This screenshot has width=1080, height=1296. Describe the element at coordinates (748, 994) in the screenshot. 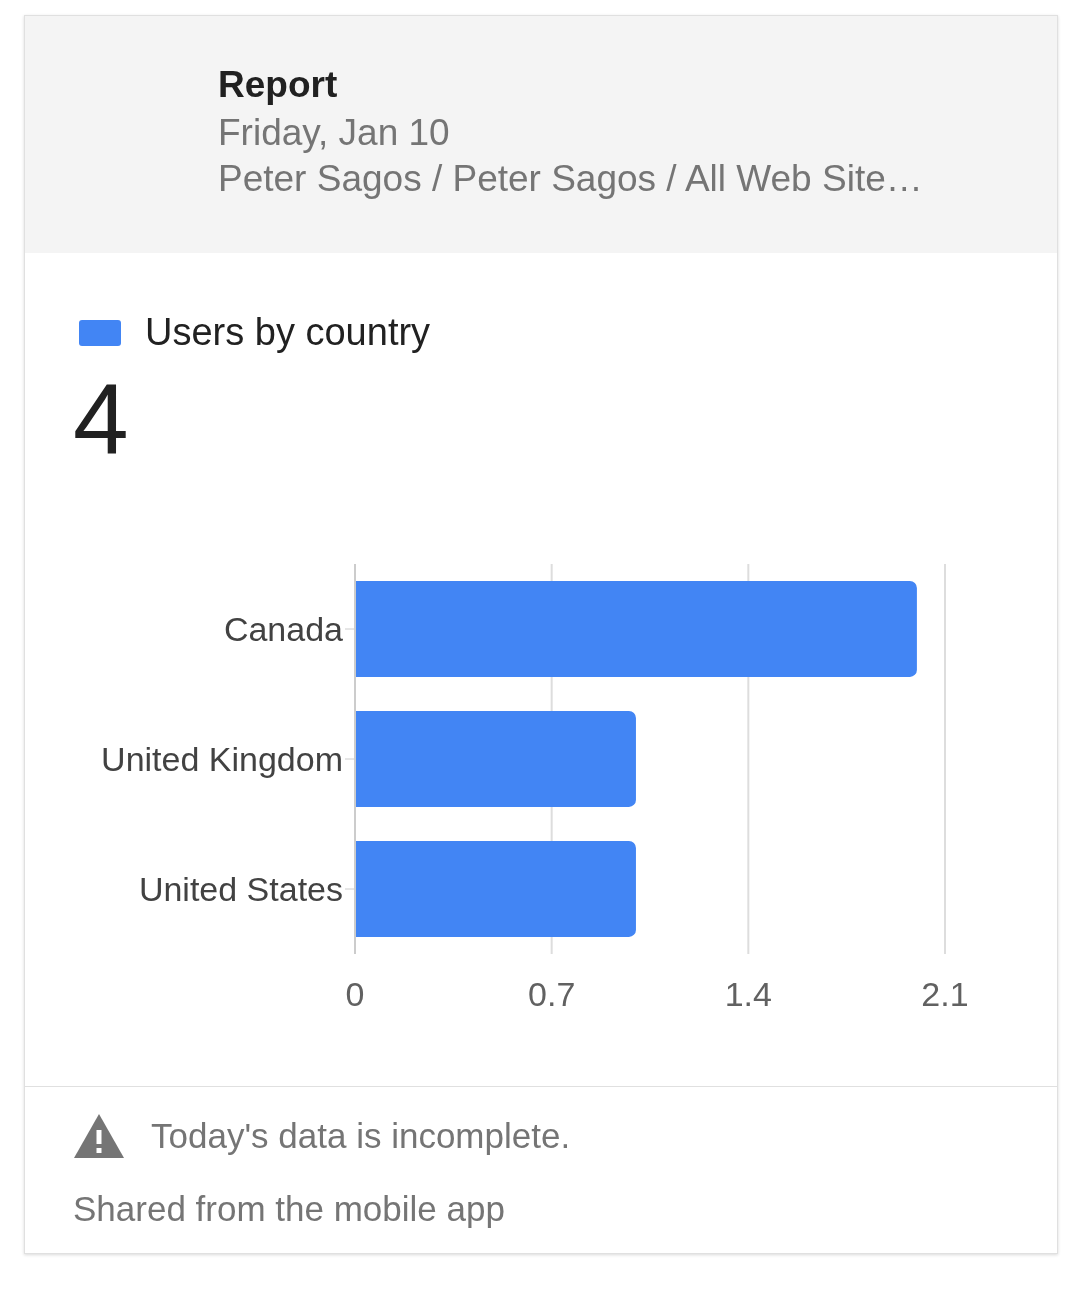

I see `x-tick-label: 1.4` at that location.